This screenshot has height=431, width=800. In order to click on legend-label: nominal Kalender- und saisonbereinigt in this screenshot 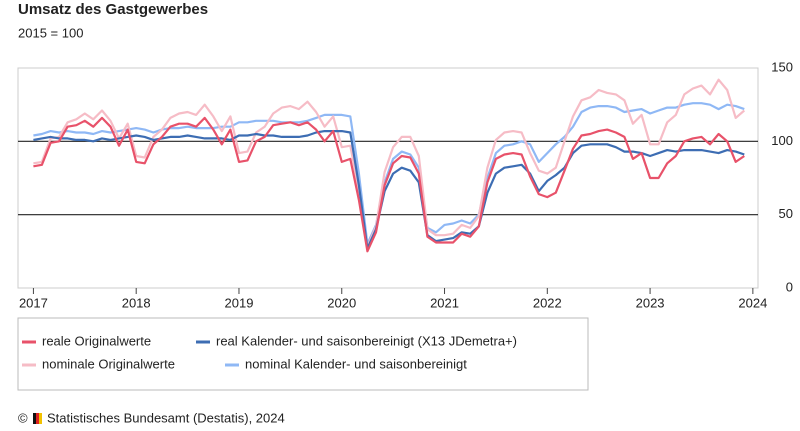, I will do `click(356, 363)`.